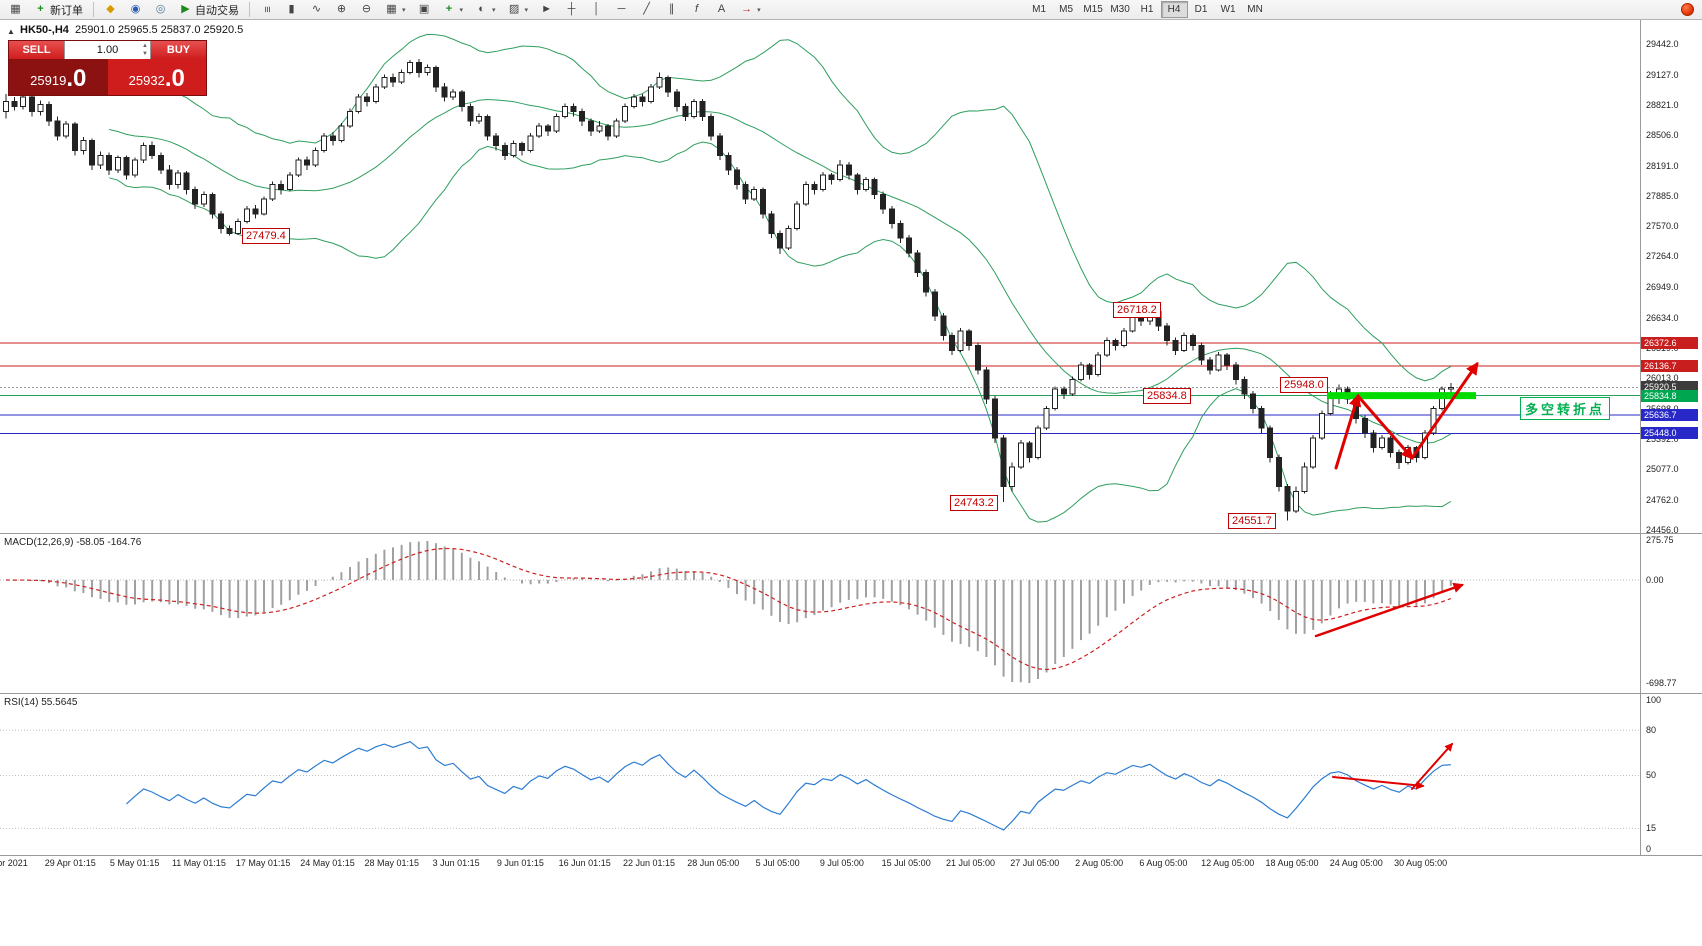  I want to click on navigator-icon: ◎, so click(160, 9).